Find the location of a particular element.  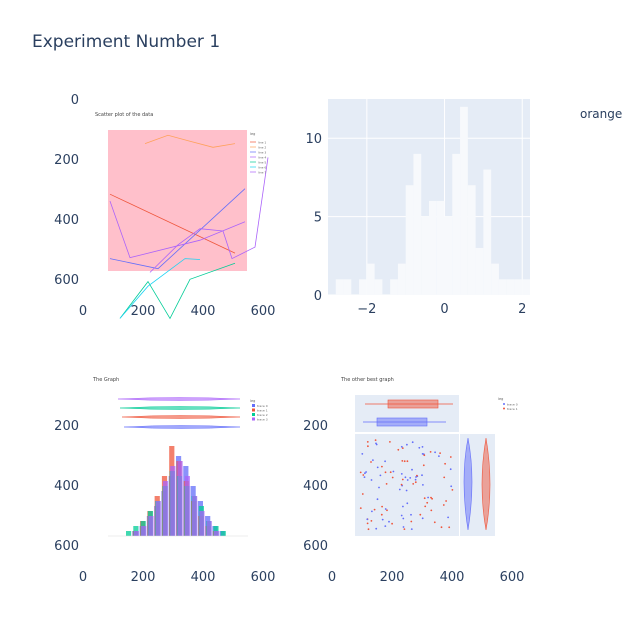

top-left-legend-entry-3: line 4 is located at coordinates (262, 158).